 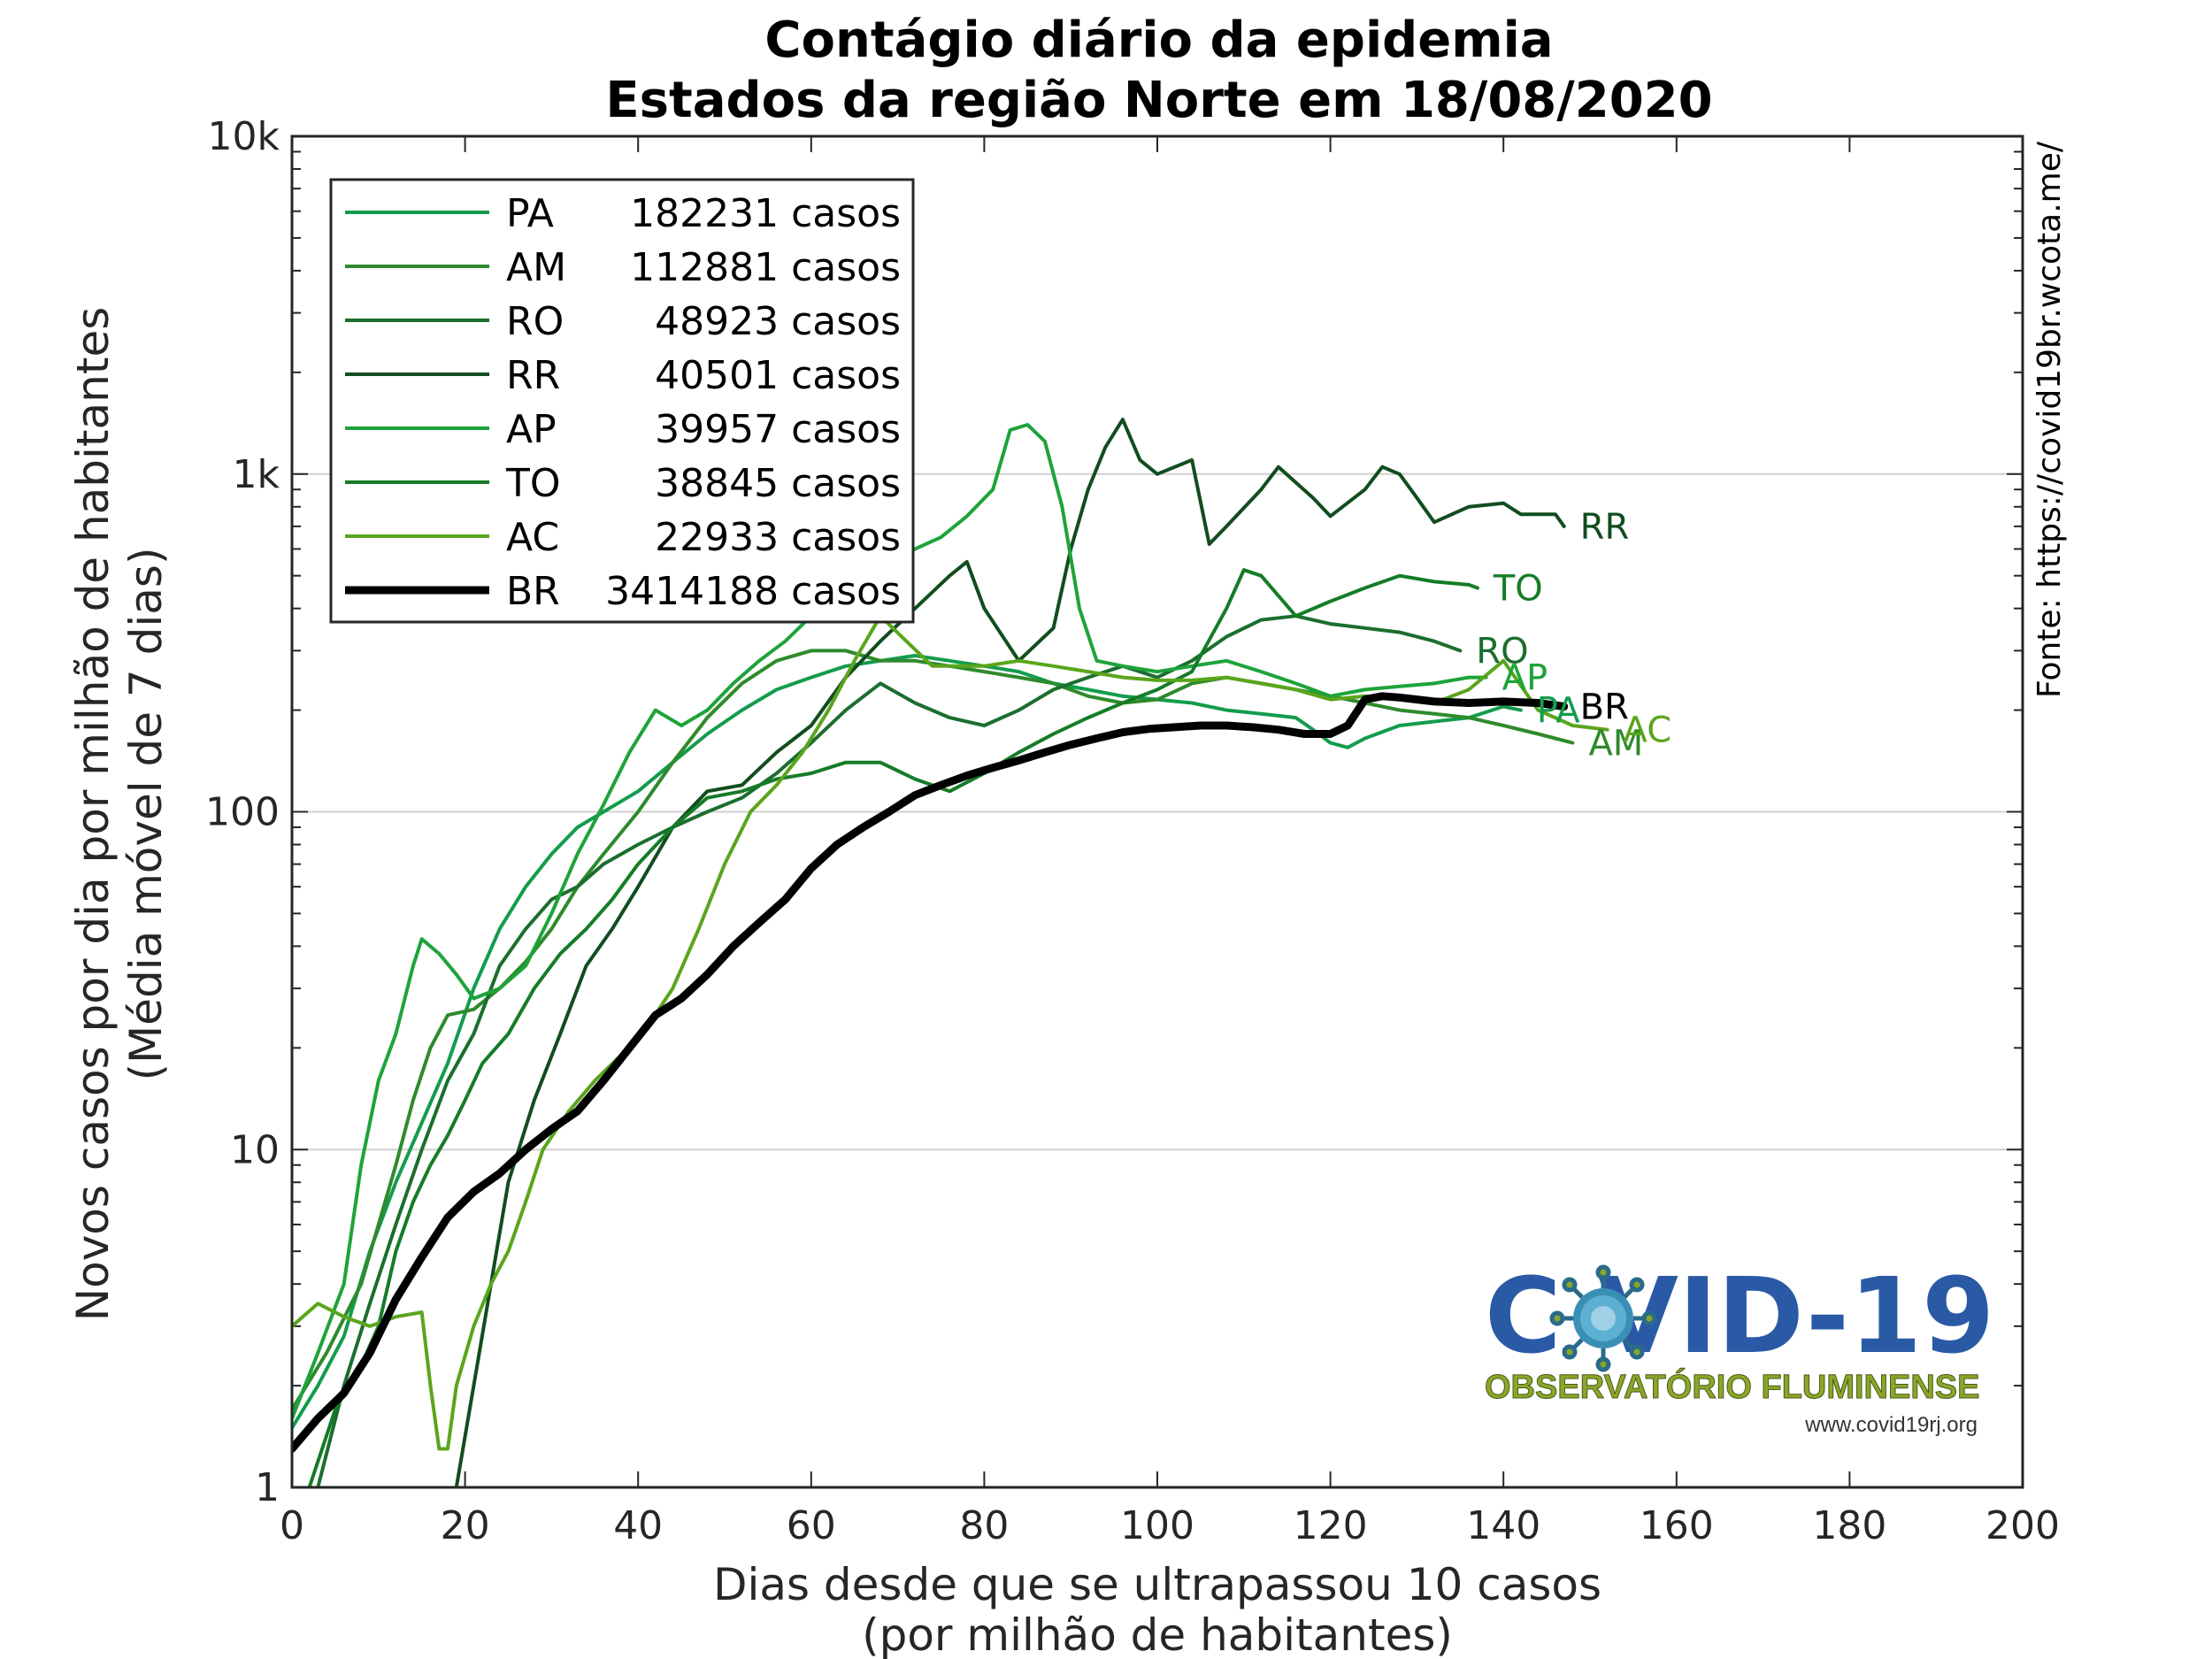 I want to click on virus-icon, so click(x=1603, y=1318).